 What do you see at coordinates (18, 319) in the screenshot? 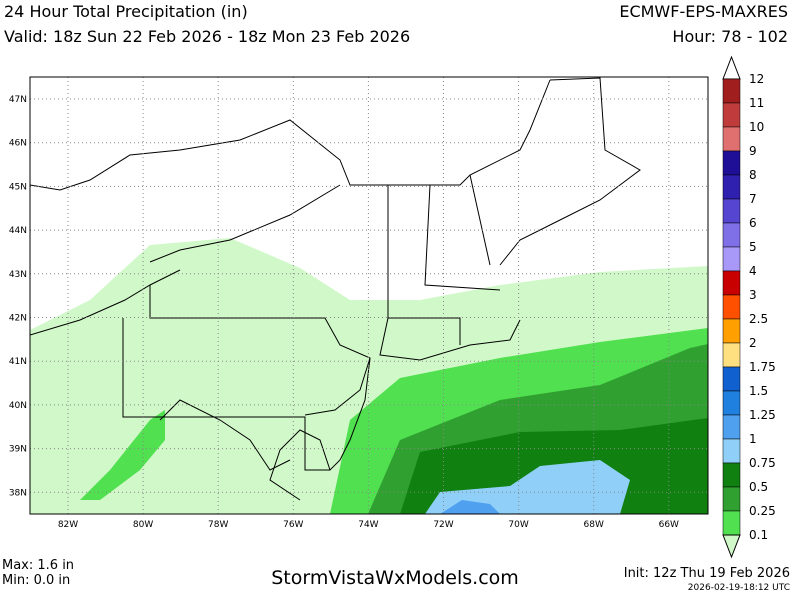
I see `lat-label: 42N` at bounding box center [18, 319].